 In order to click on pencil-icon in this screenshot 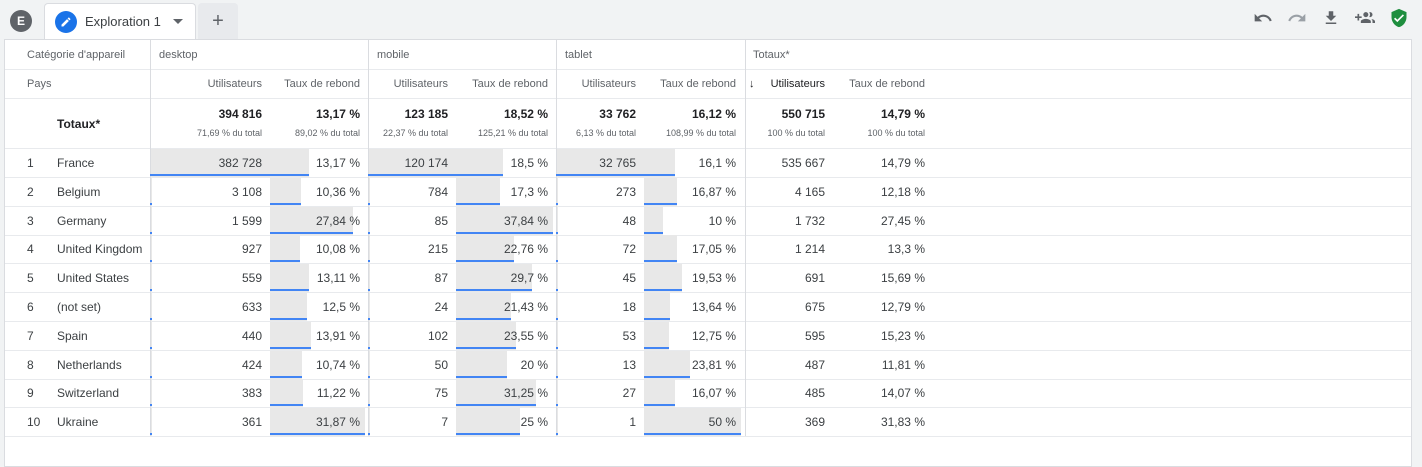, I will do `click(66, 22)`.